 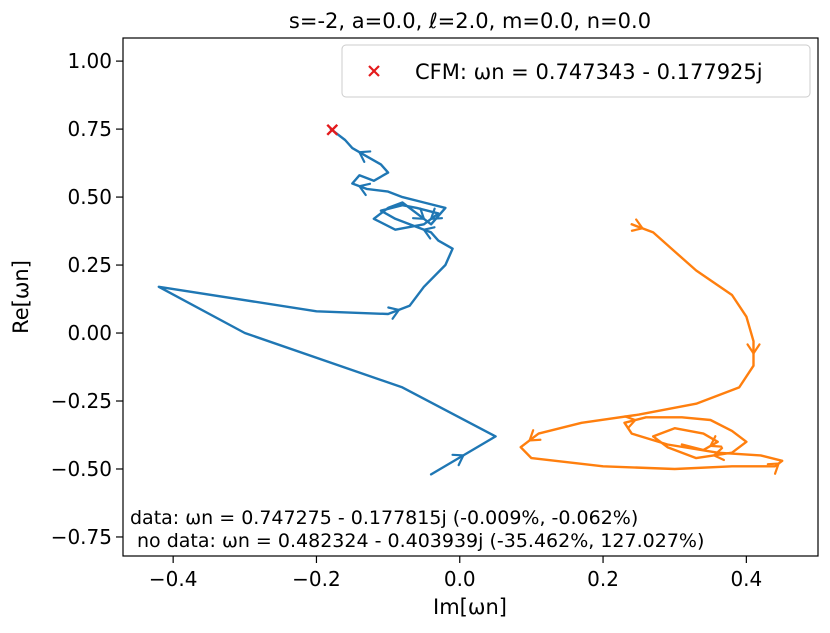 What do you see at coordinates (374, 71) in the screenshot?
I see `legend-marker-x` at bounding box center [374, 71].